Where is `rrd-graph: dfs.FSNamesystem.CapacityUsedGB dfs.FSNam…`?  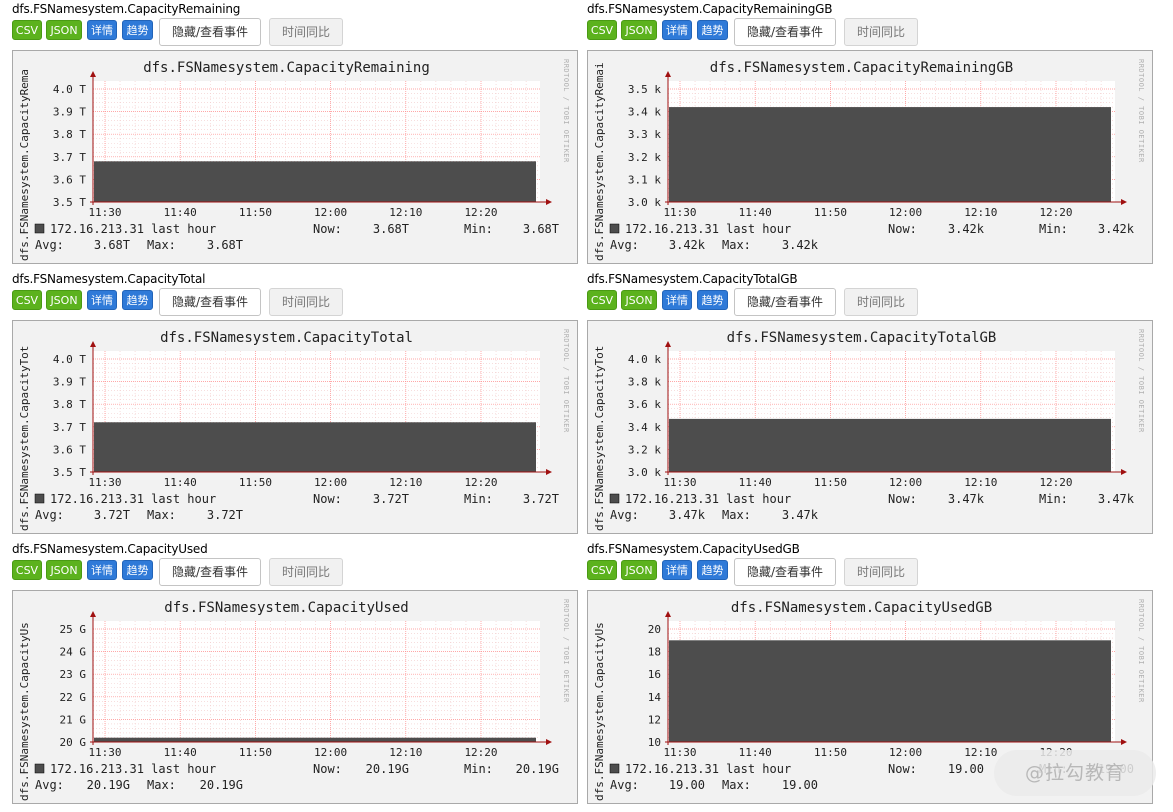 rrd-graph: dfs.FSNamesystem.CapacityUsedGB dfs.FSNam… is located at coordinates (870, 697).